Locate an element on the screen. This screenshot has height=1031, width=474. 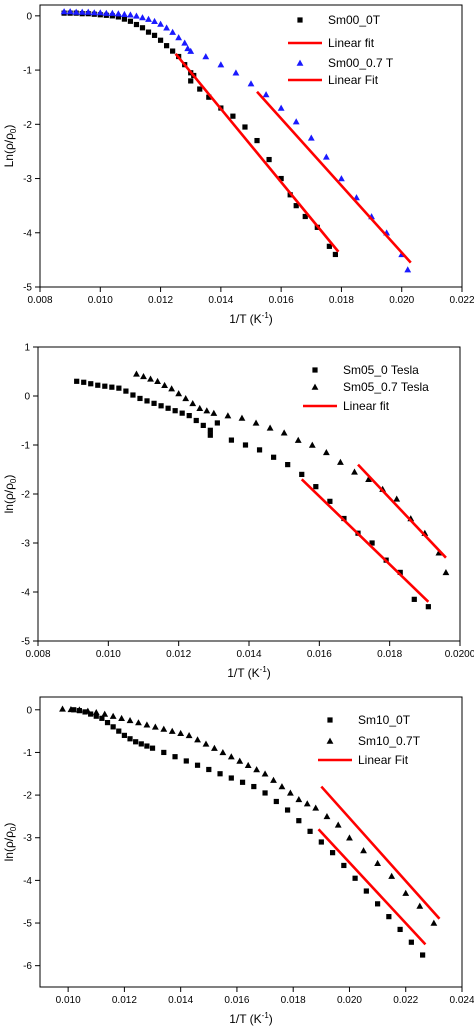
y-tick-label: -5 is located at coordinates (25, 642).